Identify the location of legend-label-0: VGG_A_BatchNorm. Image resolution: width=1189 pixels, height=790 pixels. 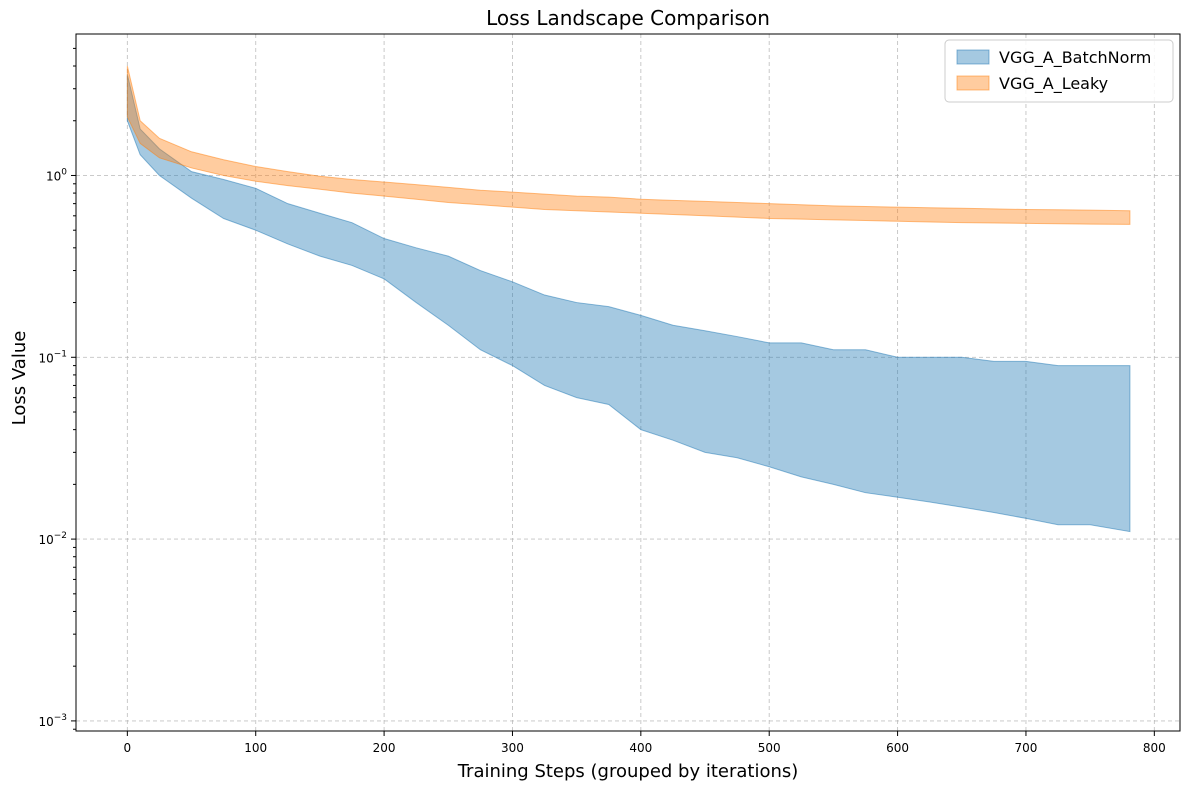
(1075, 58).